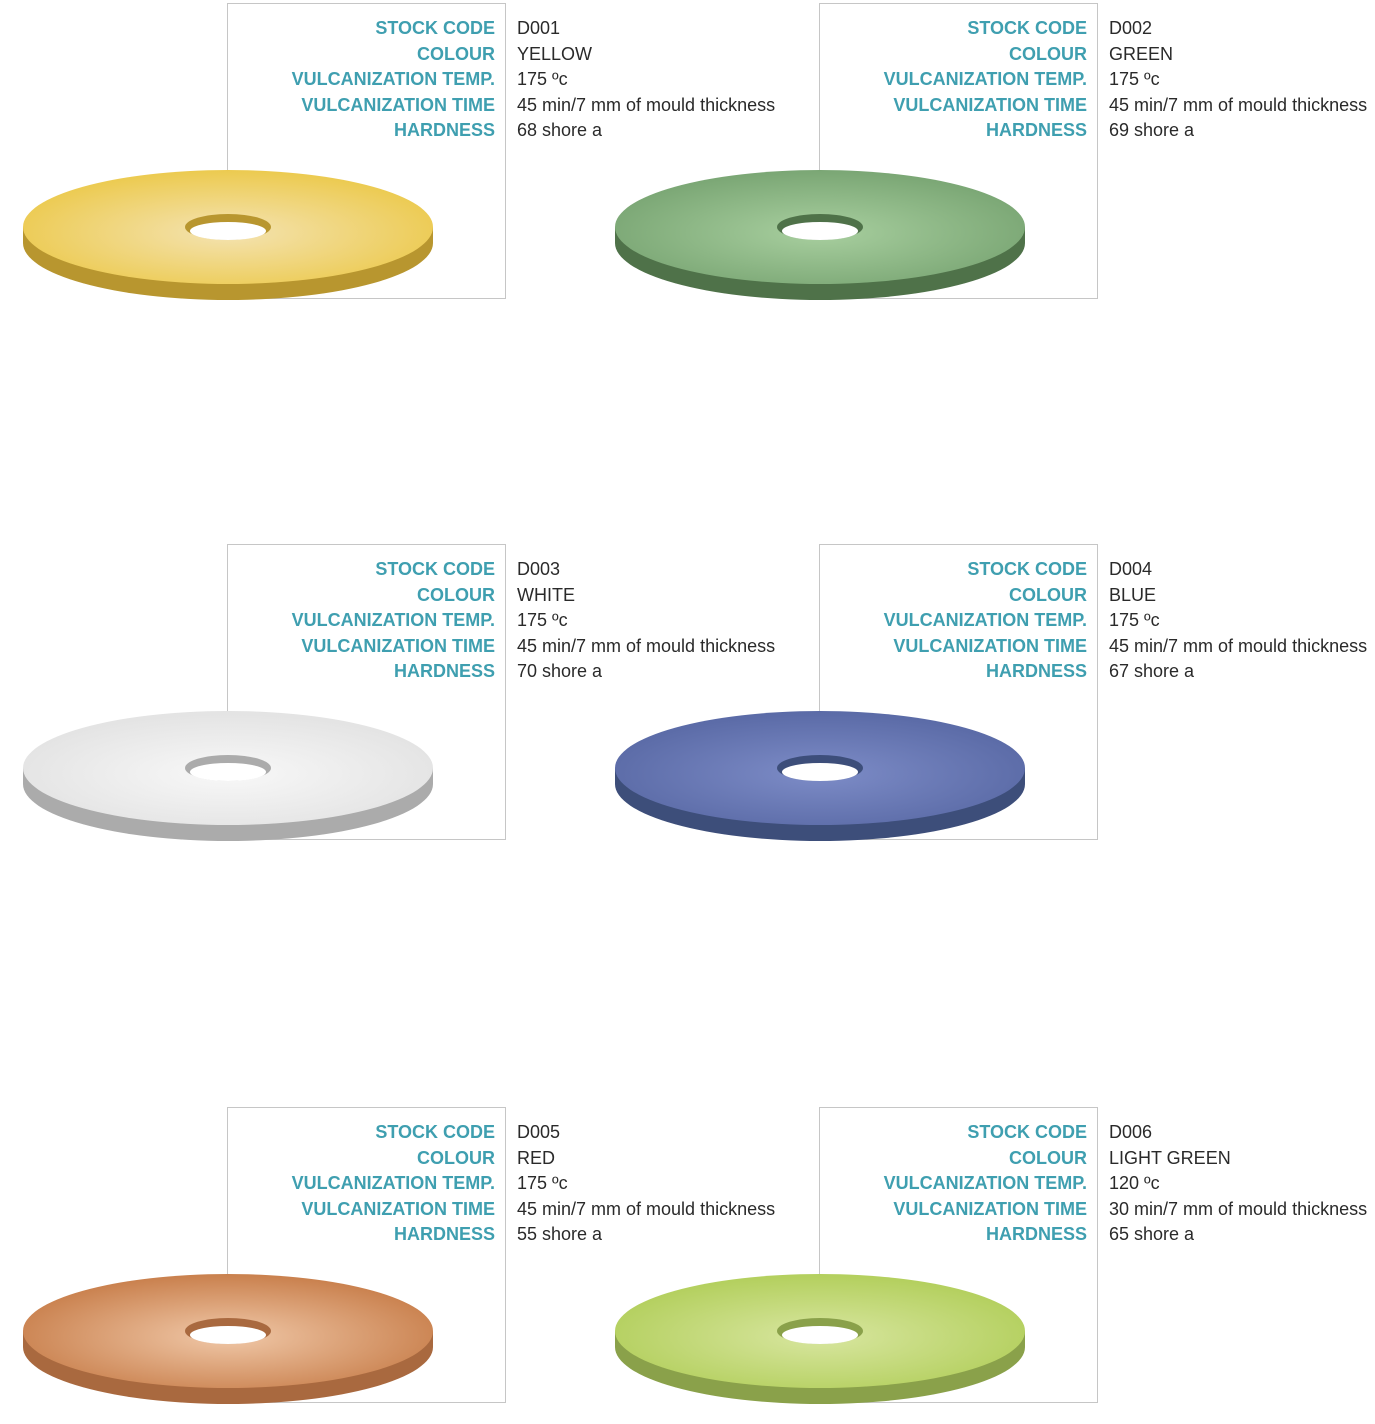 This screenshot has width=1375, height=1424. I want to click on vulcanization-temp-value: 120 ºc, so click(1134, 1183).